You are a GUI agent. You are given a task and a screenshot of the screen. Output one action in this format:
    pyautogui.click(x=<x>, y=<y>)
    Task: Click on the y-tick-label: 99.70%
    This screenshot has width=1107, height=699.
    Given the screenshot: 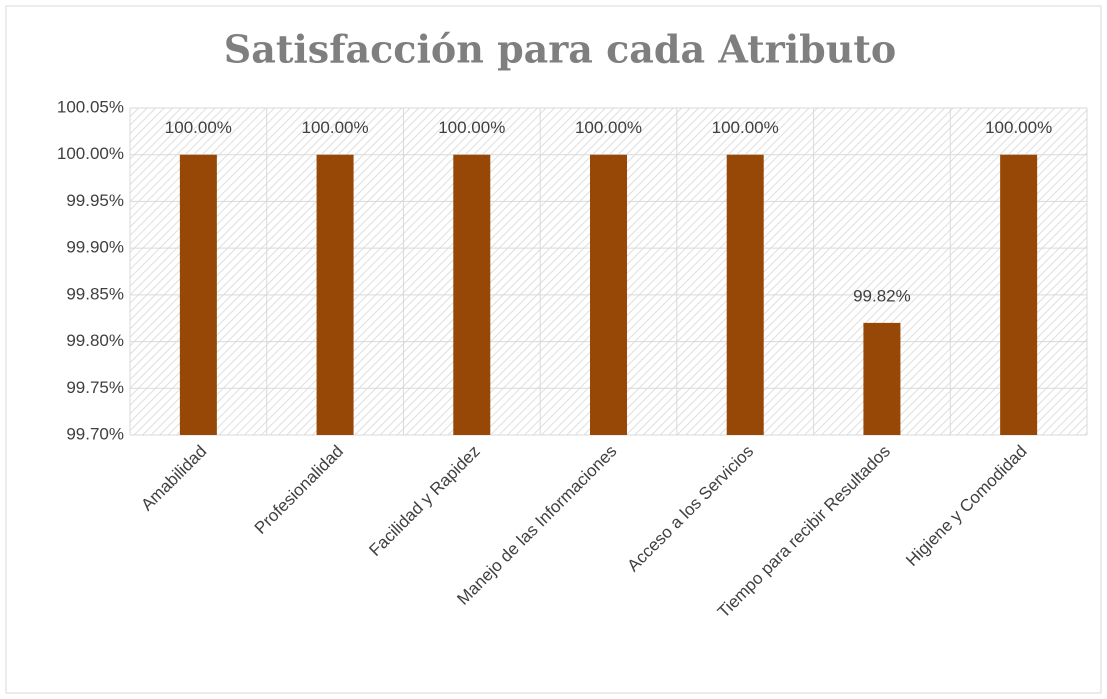 What is the action you would take?
    pyautogui.click(x=95, y=433)
    